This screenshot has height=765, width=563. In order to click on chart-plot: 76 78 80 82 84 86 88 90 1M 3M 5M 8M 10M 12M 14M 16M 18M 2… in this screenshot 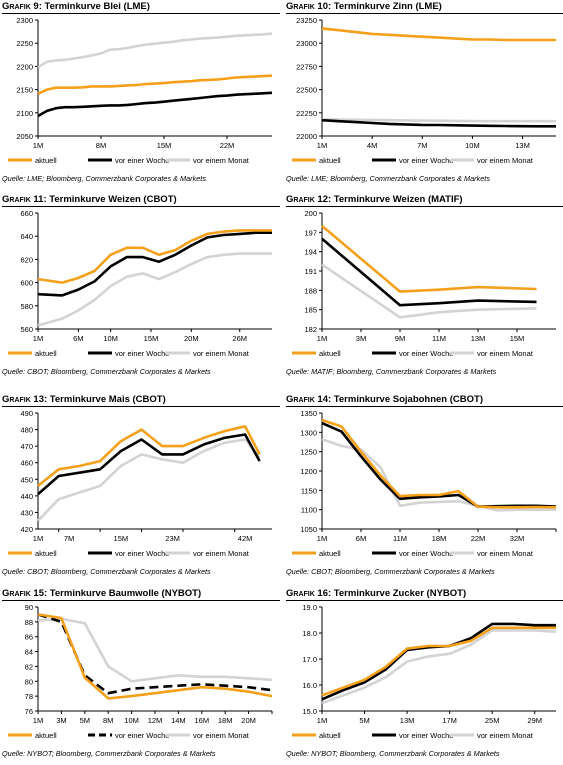, I will do `click(140, 671)`.